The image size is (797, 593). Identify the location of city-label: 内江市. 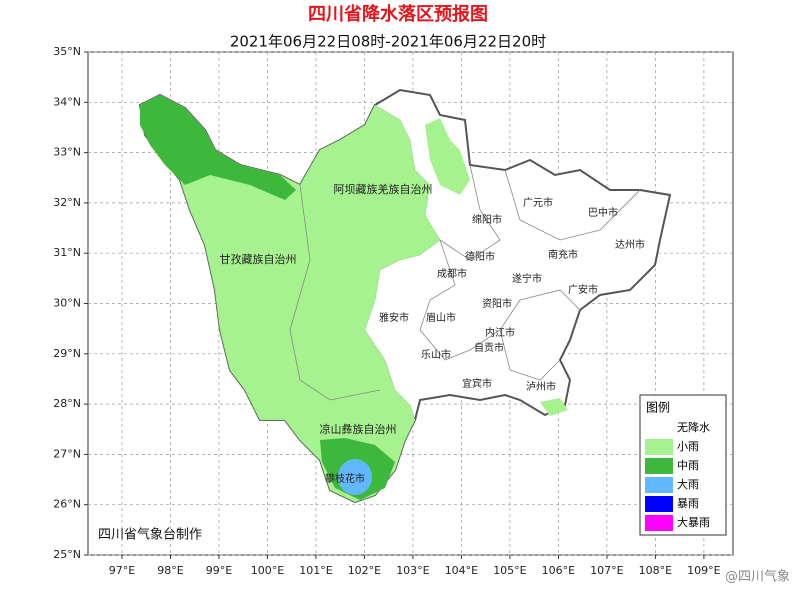
(500, 332).